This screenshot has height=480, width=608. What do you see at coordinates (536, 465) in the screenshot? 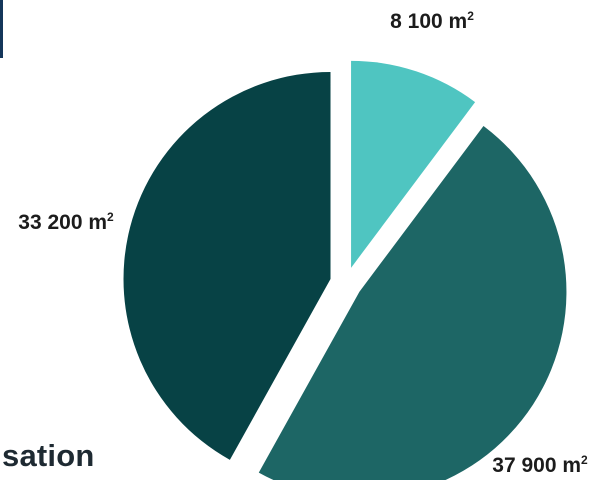
I see `slice-value-text: 37 900 m` at bounding box center [536, 465].